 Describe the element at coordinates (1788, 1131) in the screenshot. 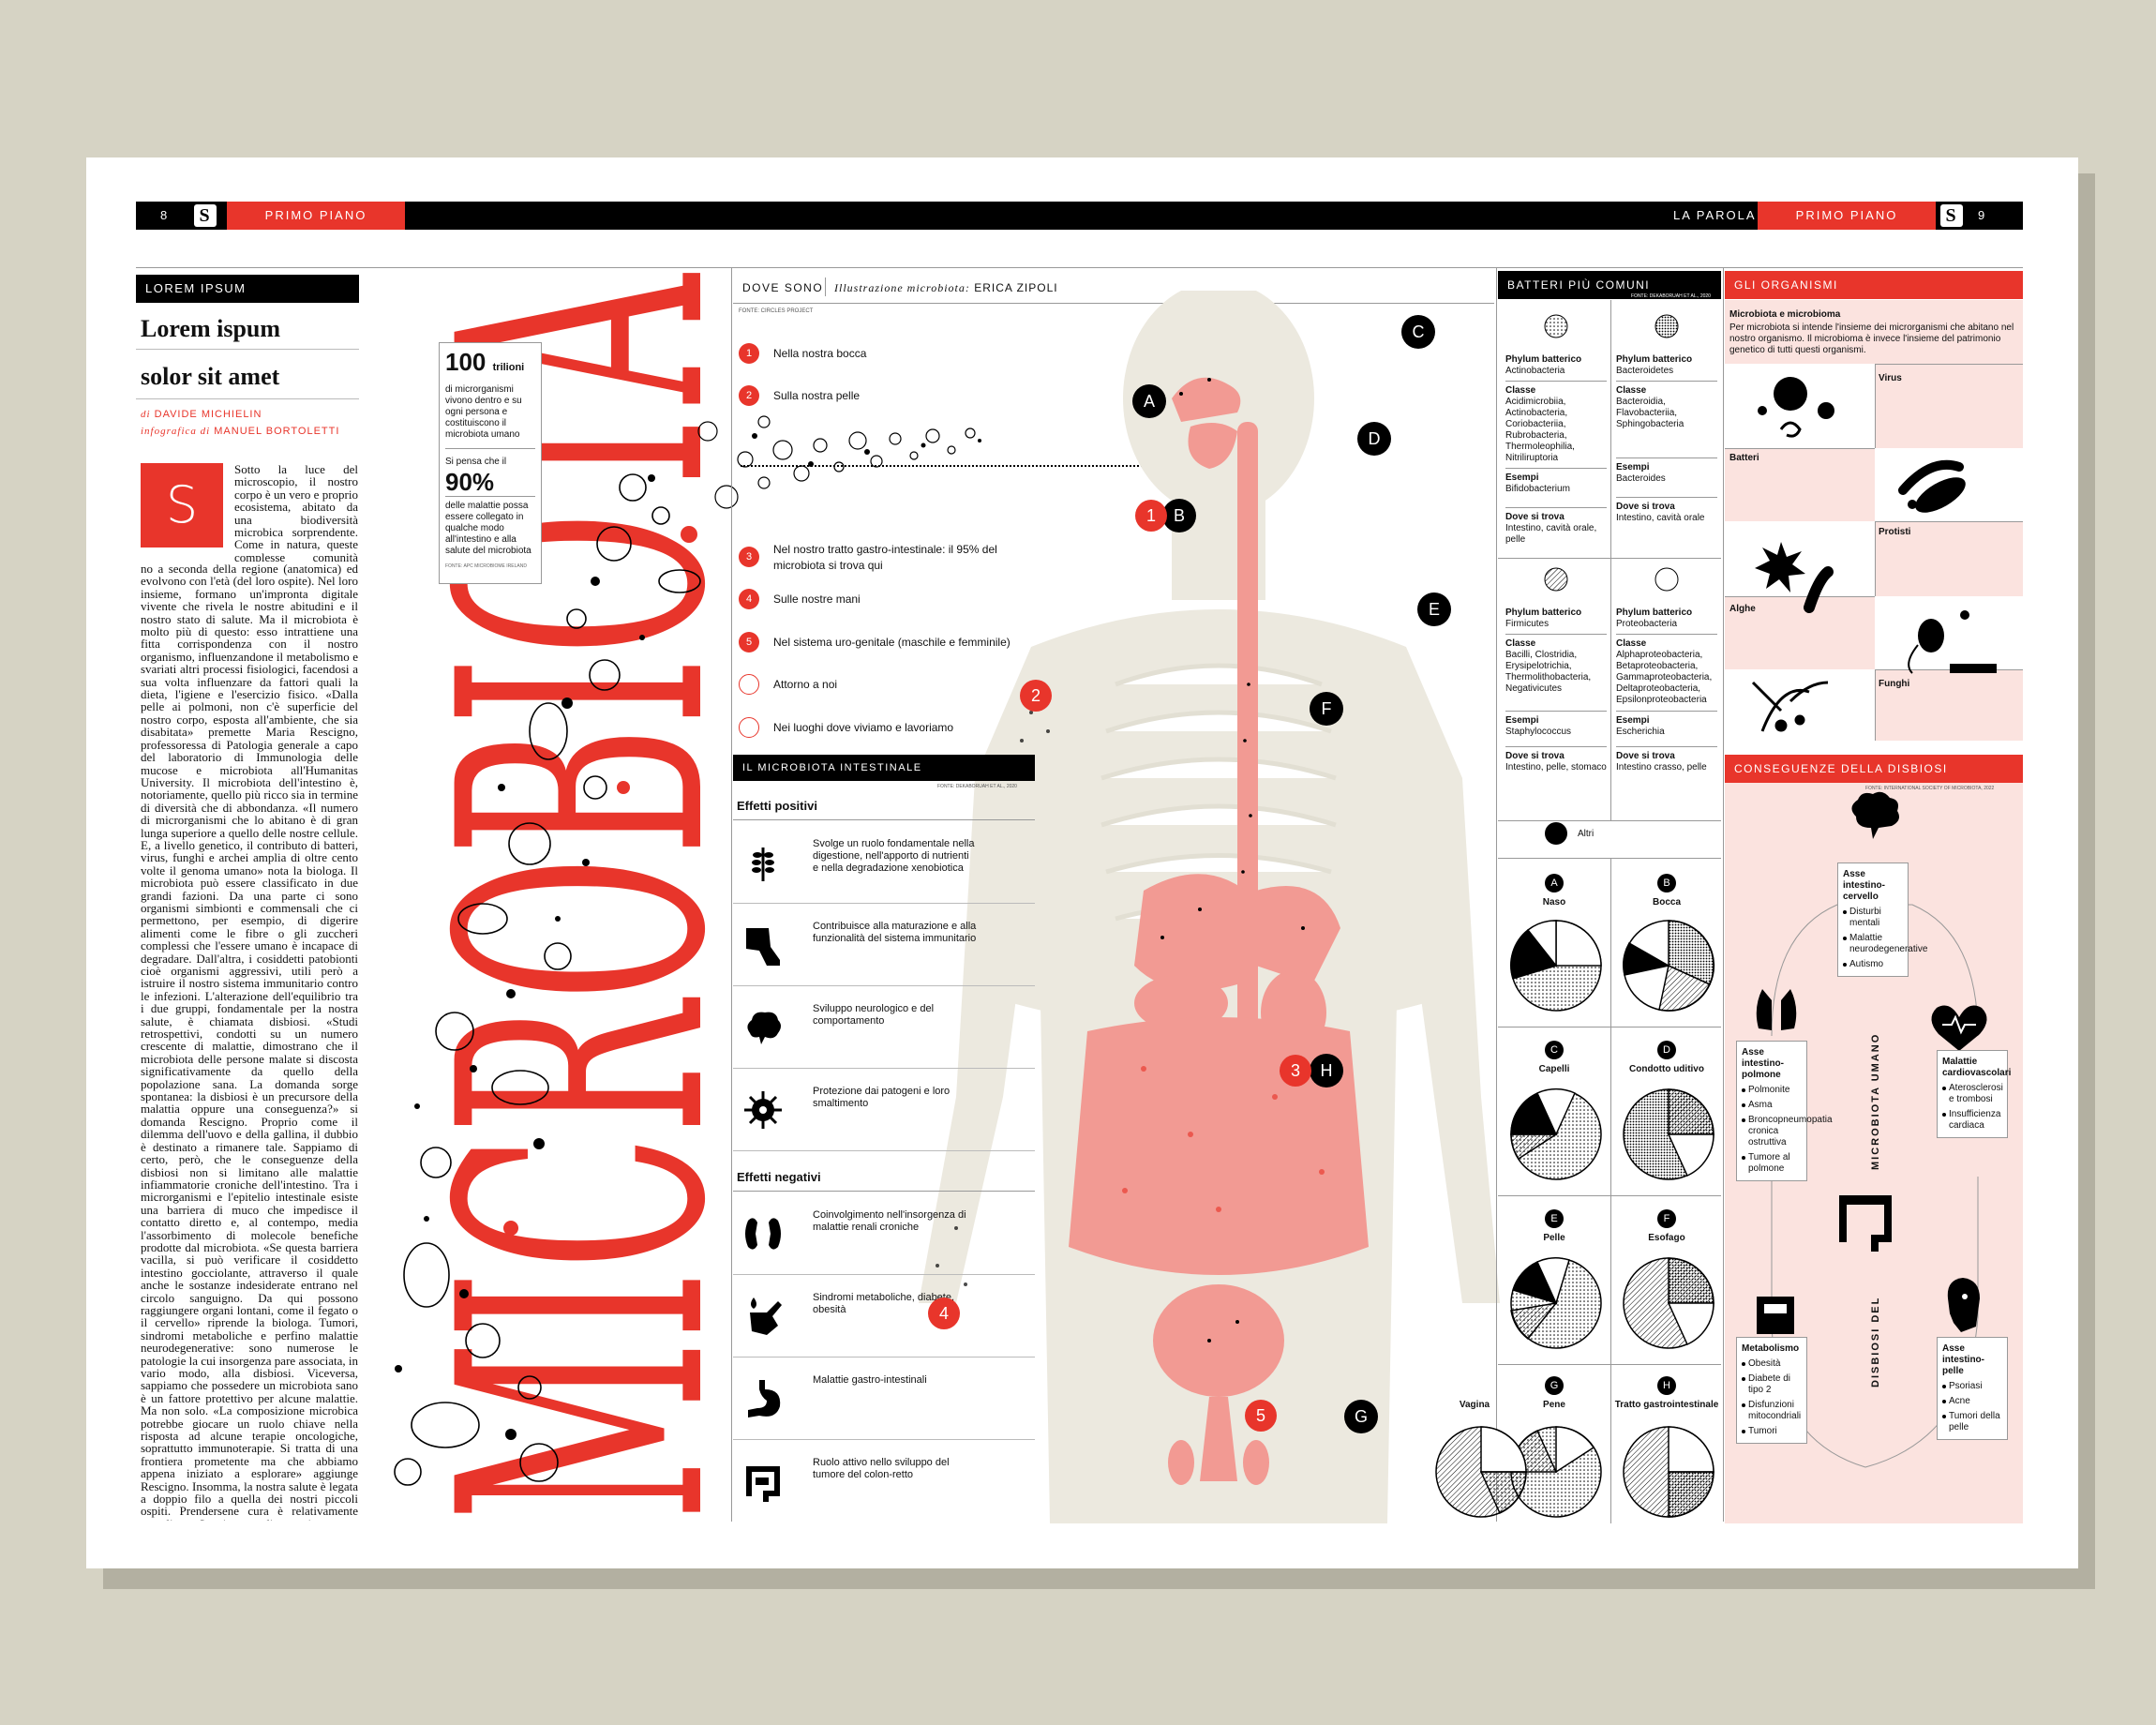

I see `dysbiosis-item: Broncopneumopatia cronica ostruttiva` at that location.